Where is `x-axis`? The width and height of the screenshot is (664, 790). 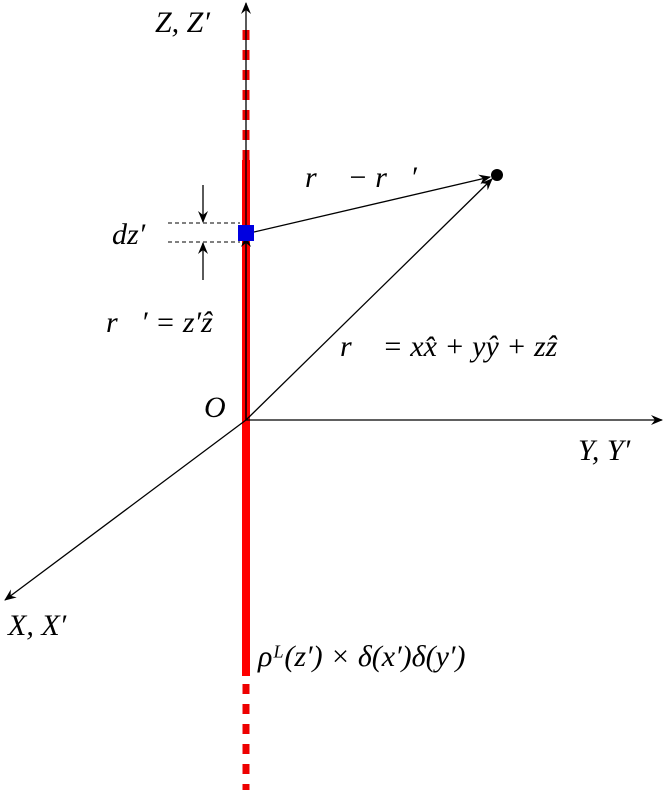 x-axis is located at coordinates (125, 510).